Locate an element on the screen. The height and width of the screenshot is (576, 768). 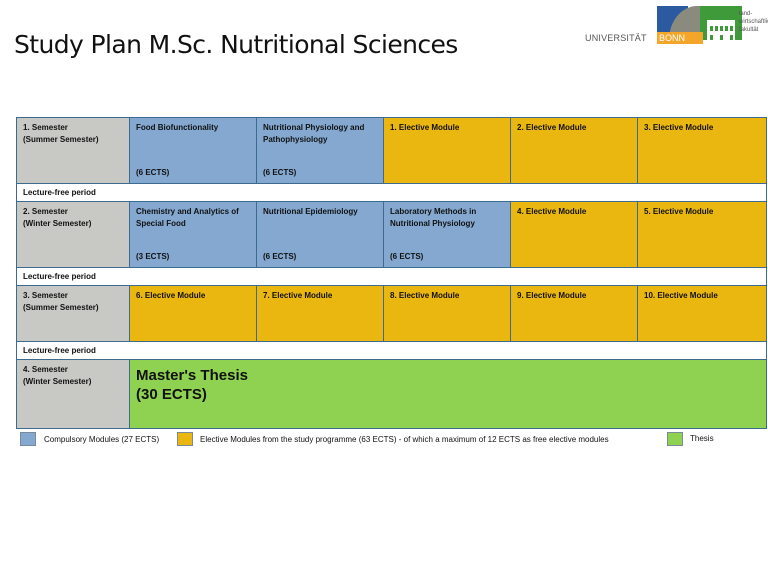
logo-university-text: UNIVERSITÄT is located at coordinates (616, 38).